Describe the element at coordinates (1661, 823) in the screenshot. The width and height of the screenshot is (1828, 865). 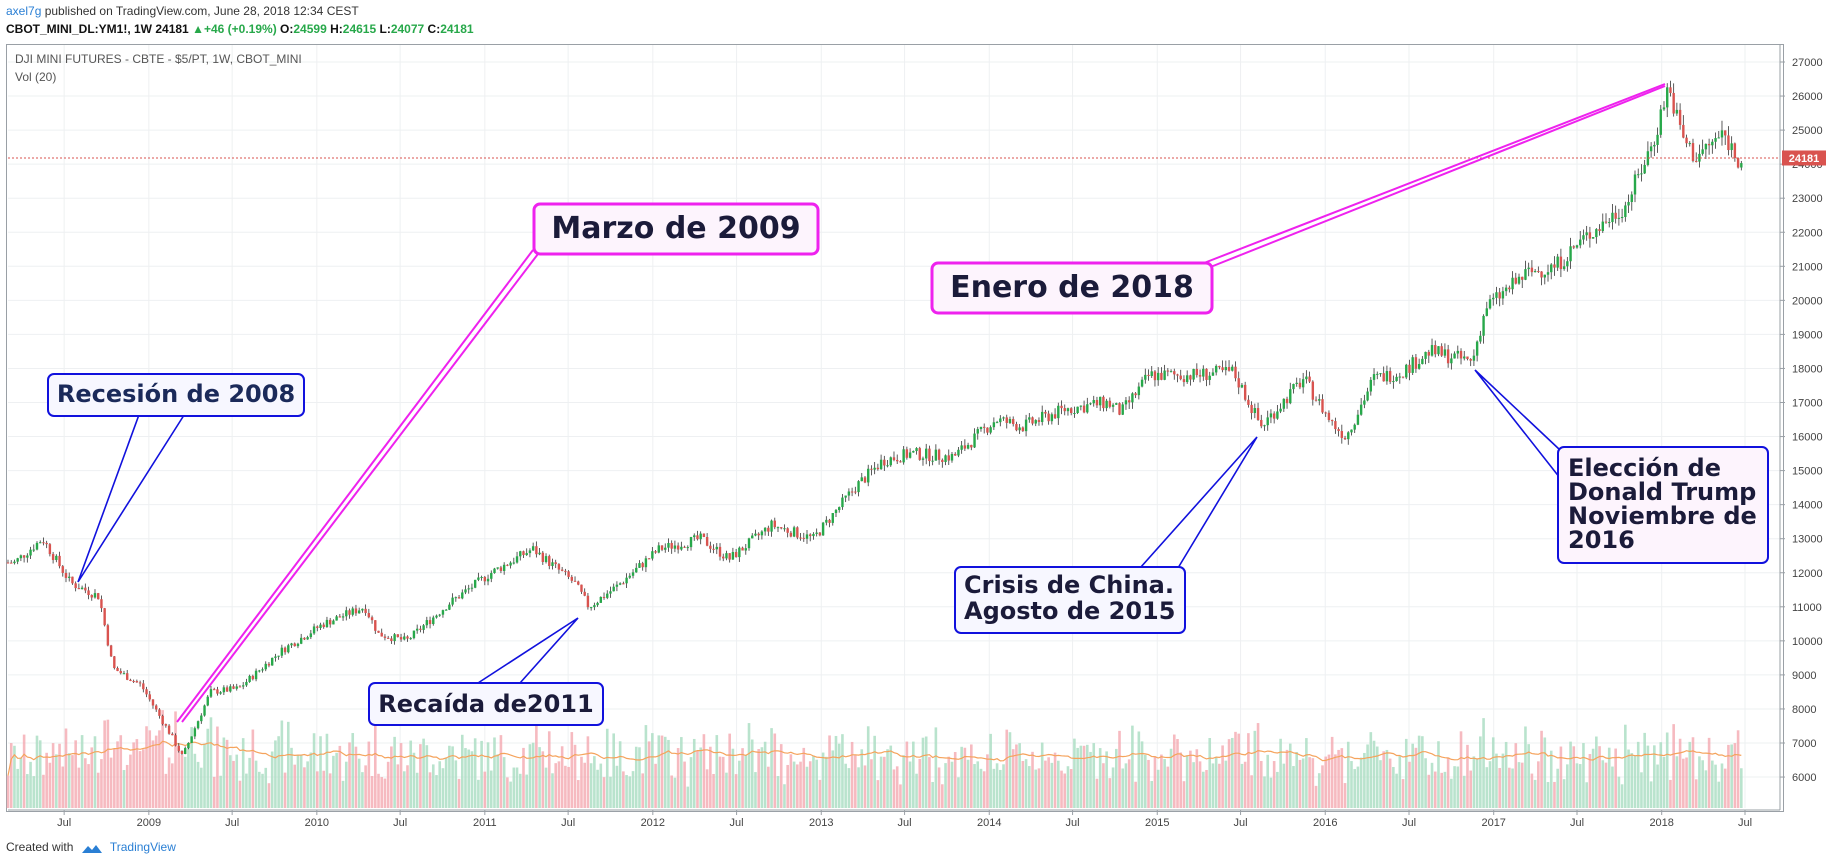
I see `x-tick-label: 2018` at that location.